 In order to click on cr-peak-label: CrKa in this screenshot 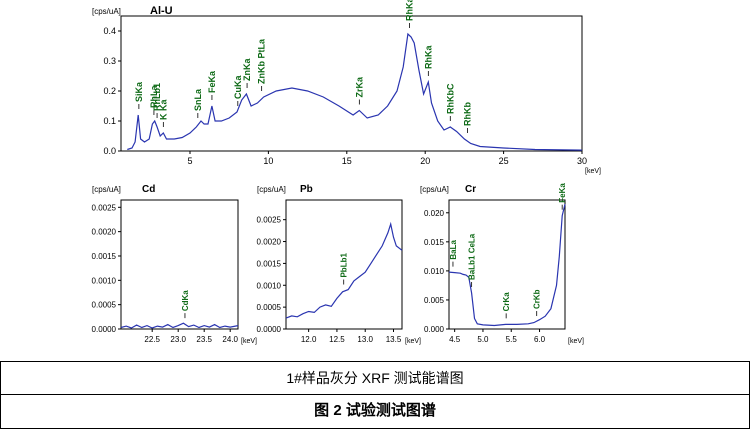, I will do `click(506, 302)`.